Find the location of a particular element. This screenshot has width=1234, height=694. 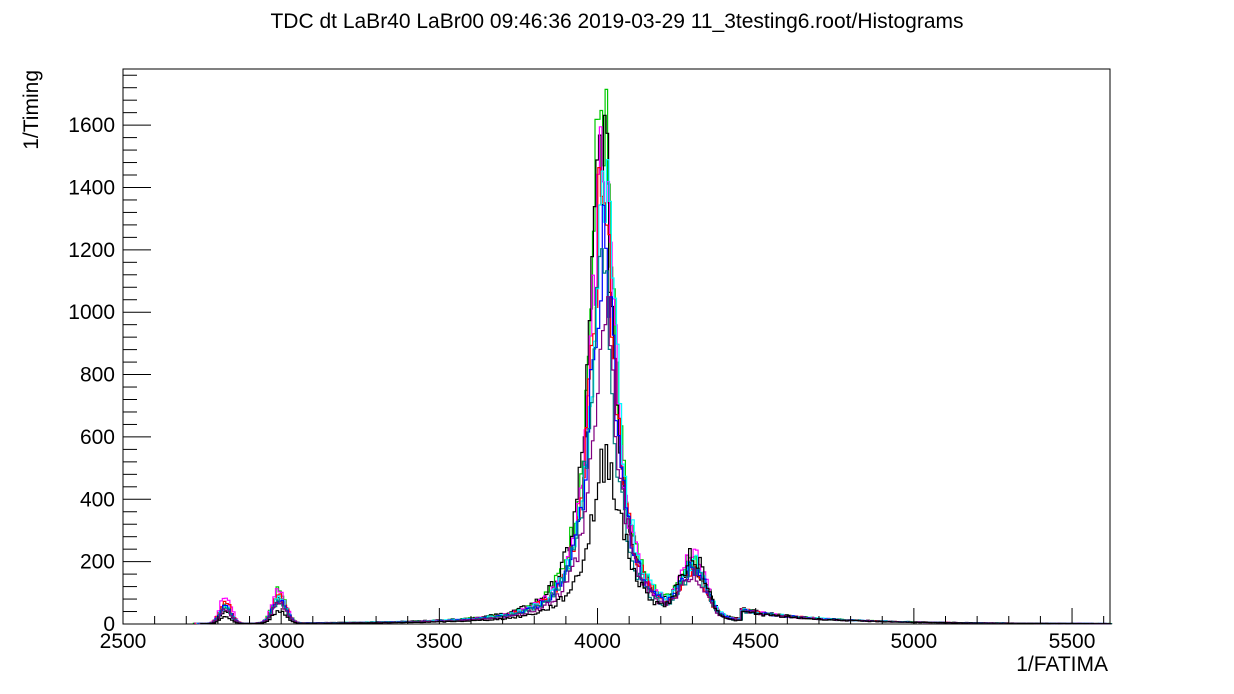

y-tick-label: 0 is located at coordinates (109, 624).